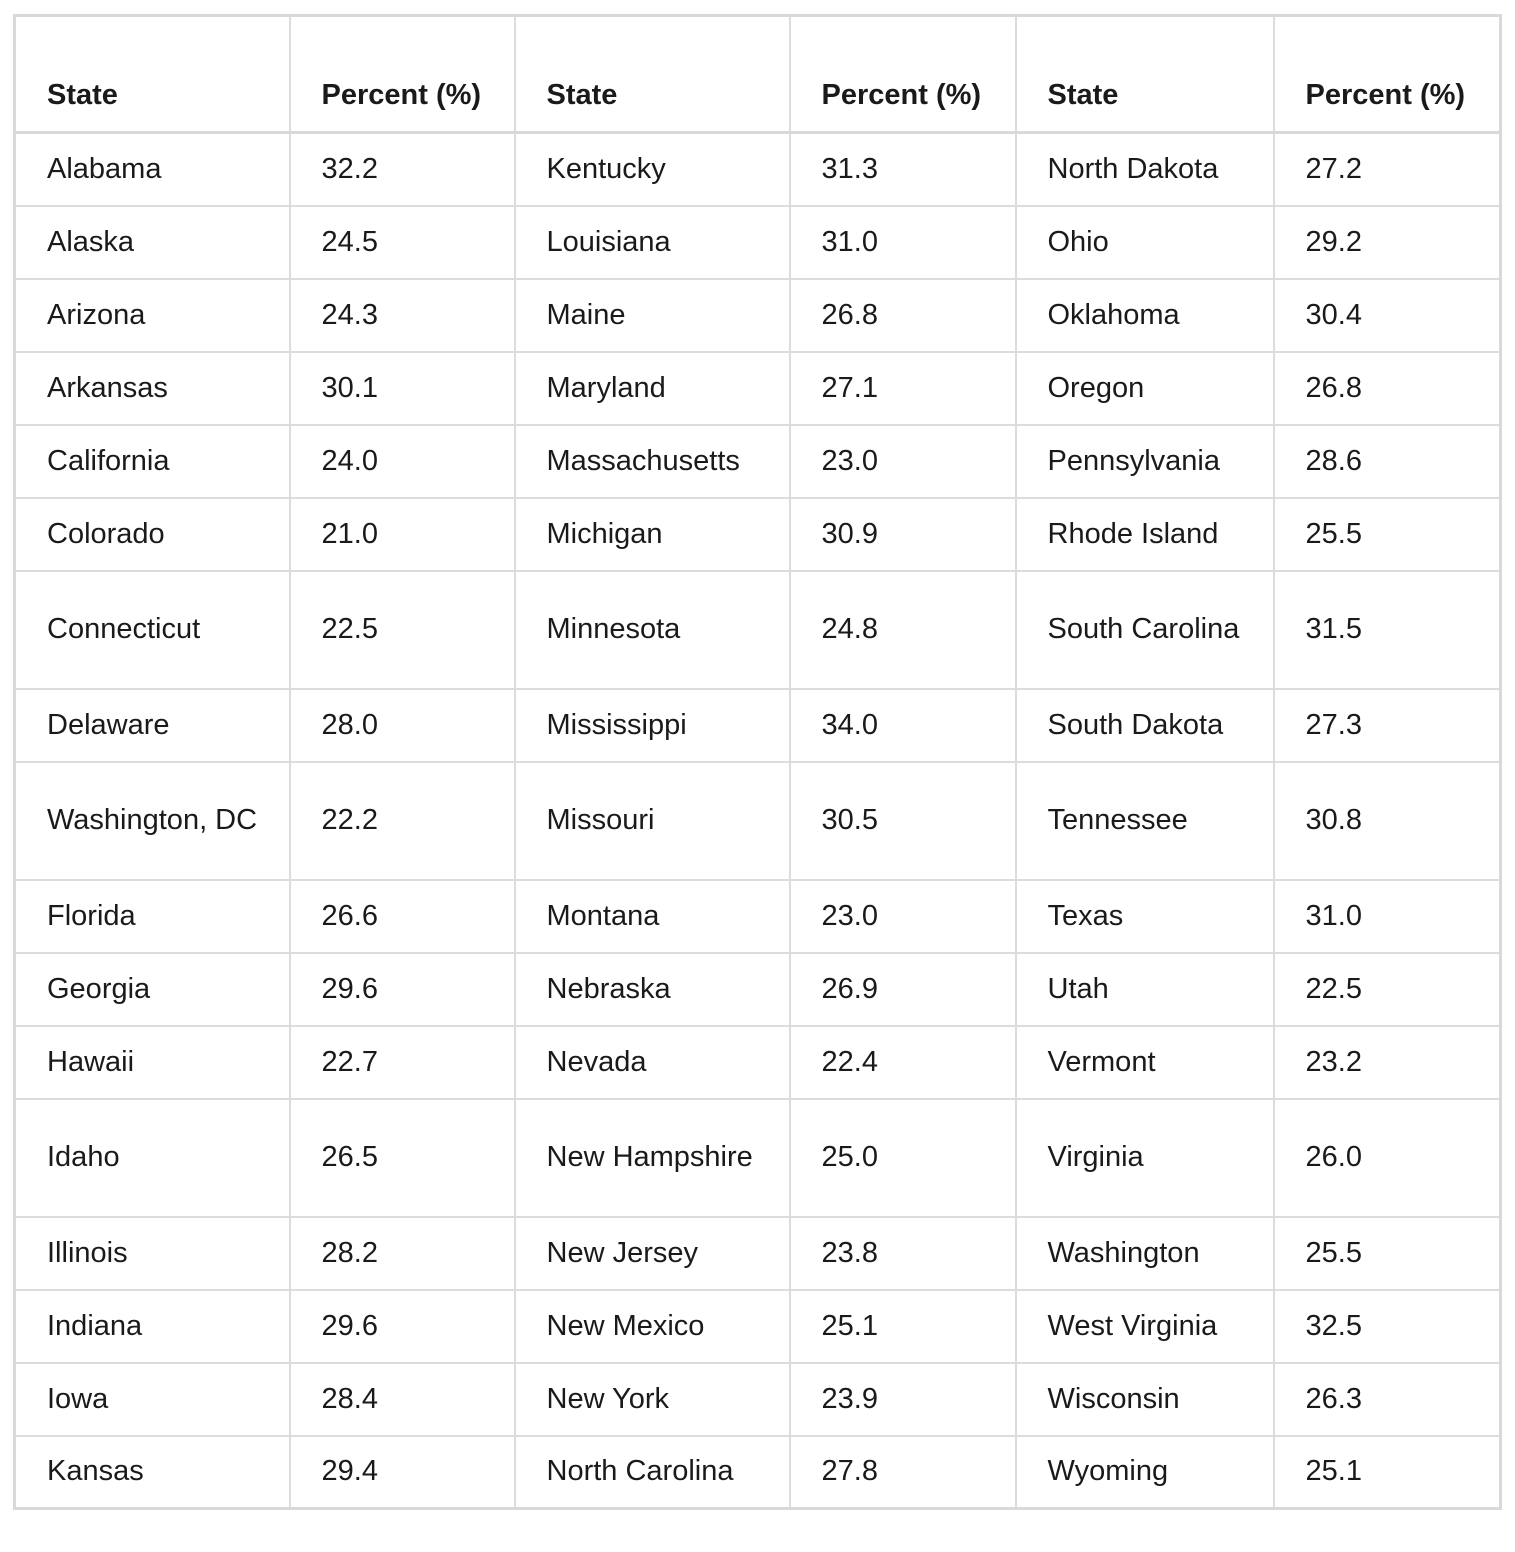 Image resolution: width=1515 pixels, height=1552 pixels. I want to click on header-state-1: State, so click(152, 74).